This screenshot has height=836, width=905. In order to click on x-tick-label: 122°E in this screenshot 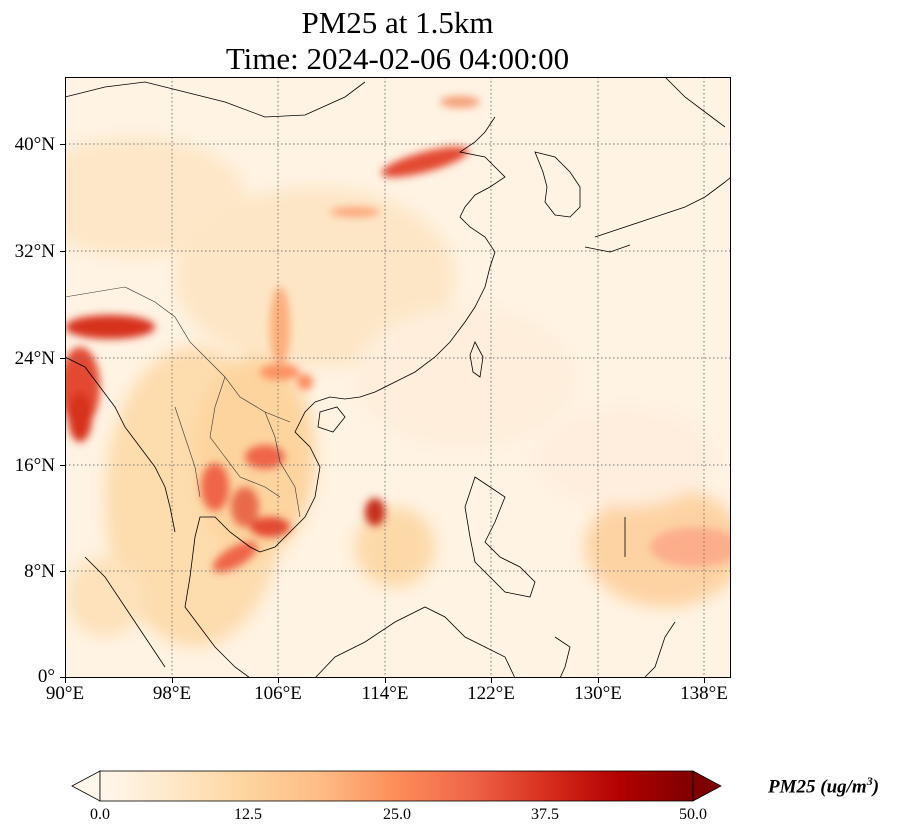, I will do `click(491, 693)`.